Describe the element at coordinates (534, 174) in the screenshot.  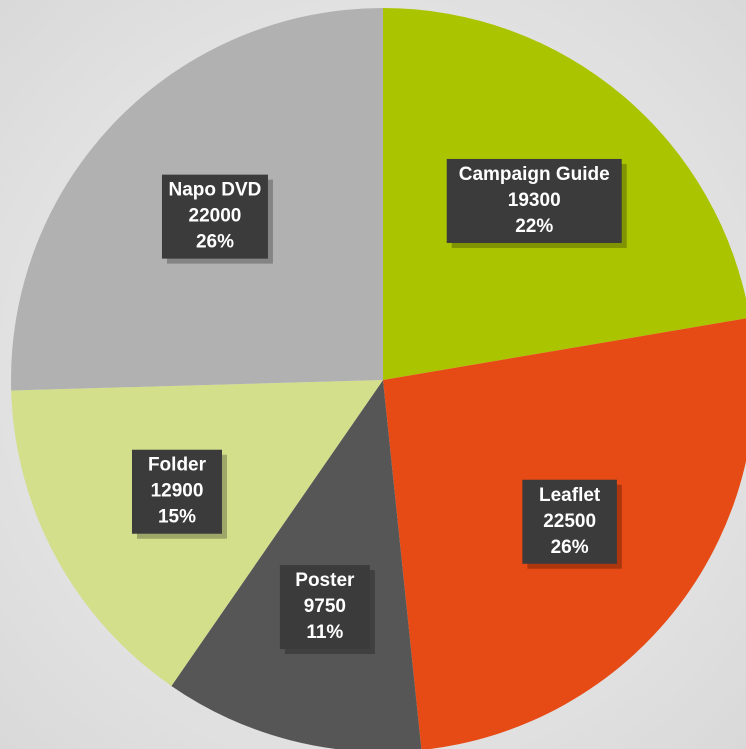
I see `label-name: Campaign Guide` at that location.